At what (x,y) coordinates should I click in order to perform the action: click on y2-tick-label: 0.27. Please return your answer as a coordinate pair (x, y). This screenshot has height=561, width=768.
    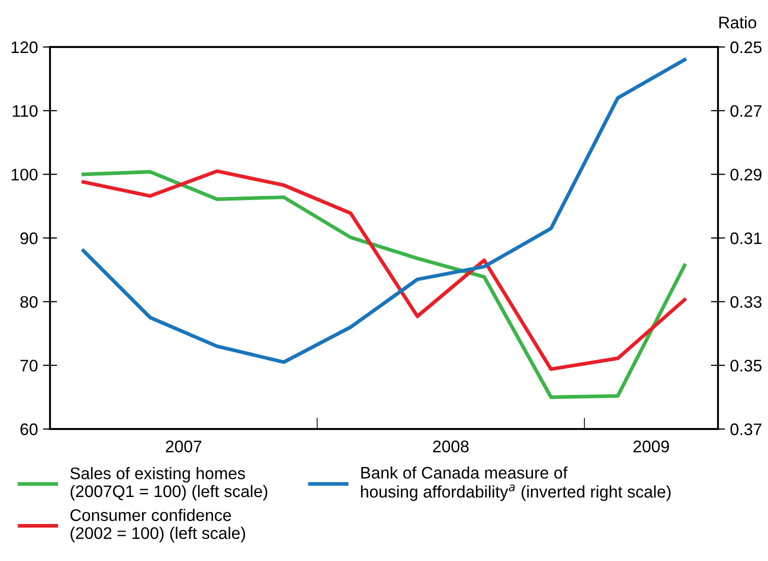
    Looking at the image, I should click on (746, 111).